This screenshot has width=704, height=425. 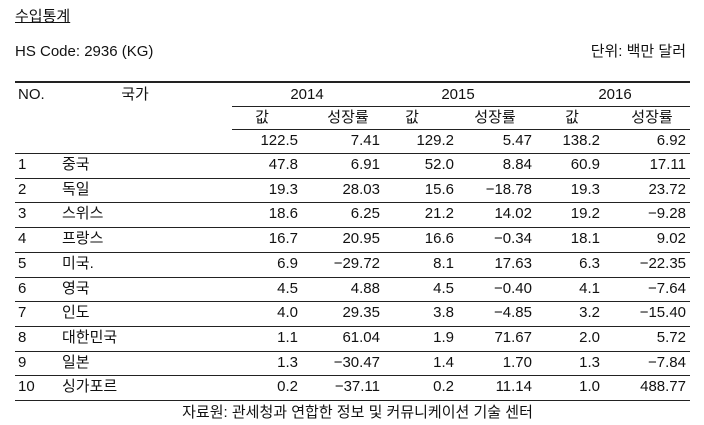 I want to click on cell: 18.6, so click(x=283, y=214).